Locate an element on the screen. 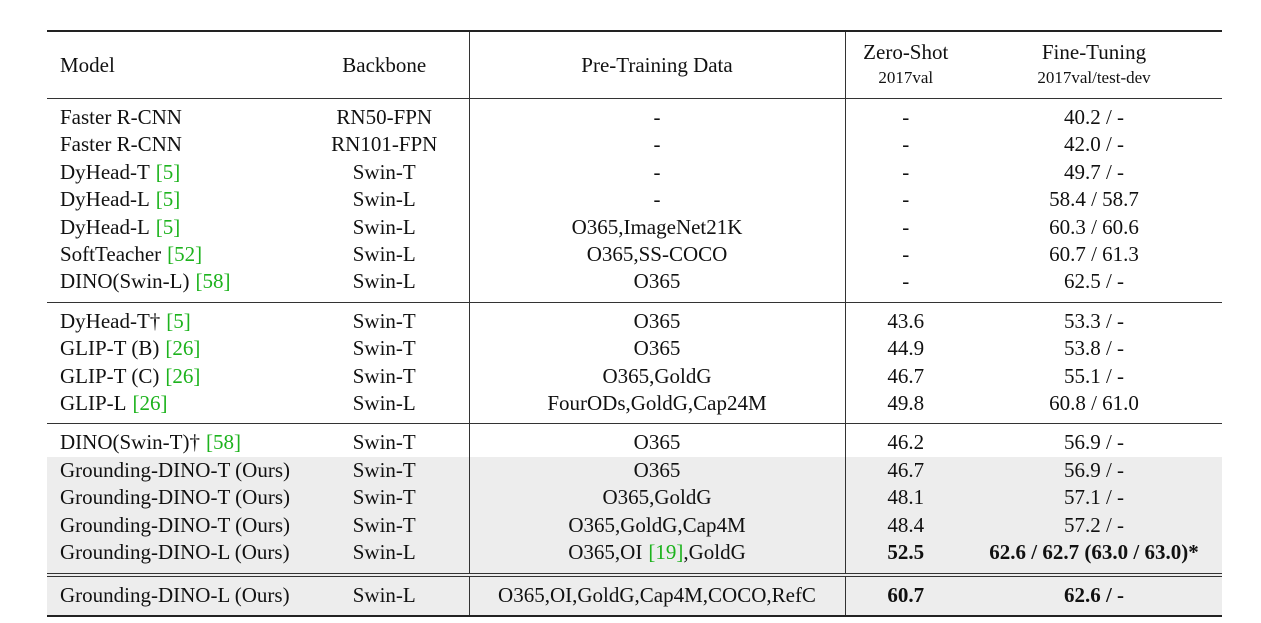 This screenshot has width=1261, height=623. cell-text: O365,SS-COCO is located at coordinates (657, 254).